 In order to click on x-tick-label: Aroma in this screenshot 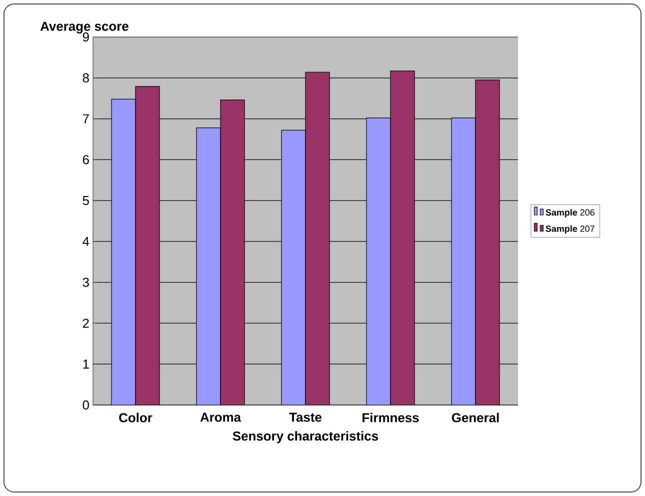, I will do `click(221, 417)`.